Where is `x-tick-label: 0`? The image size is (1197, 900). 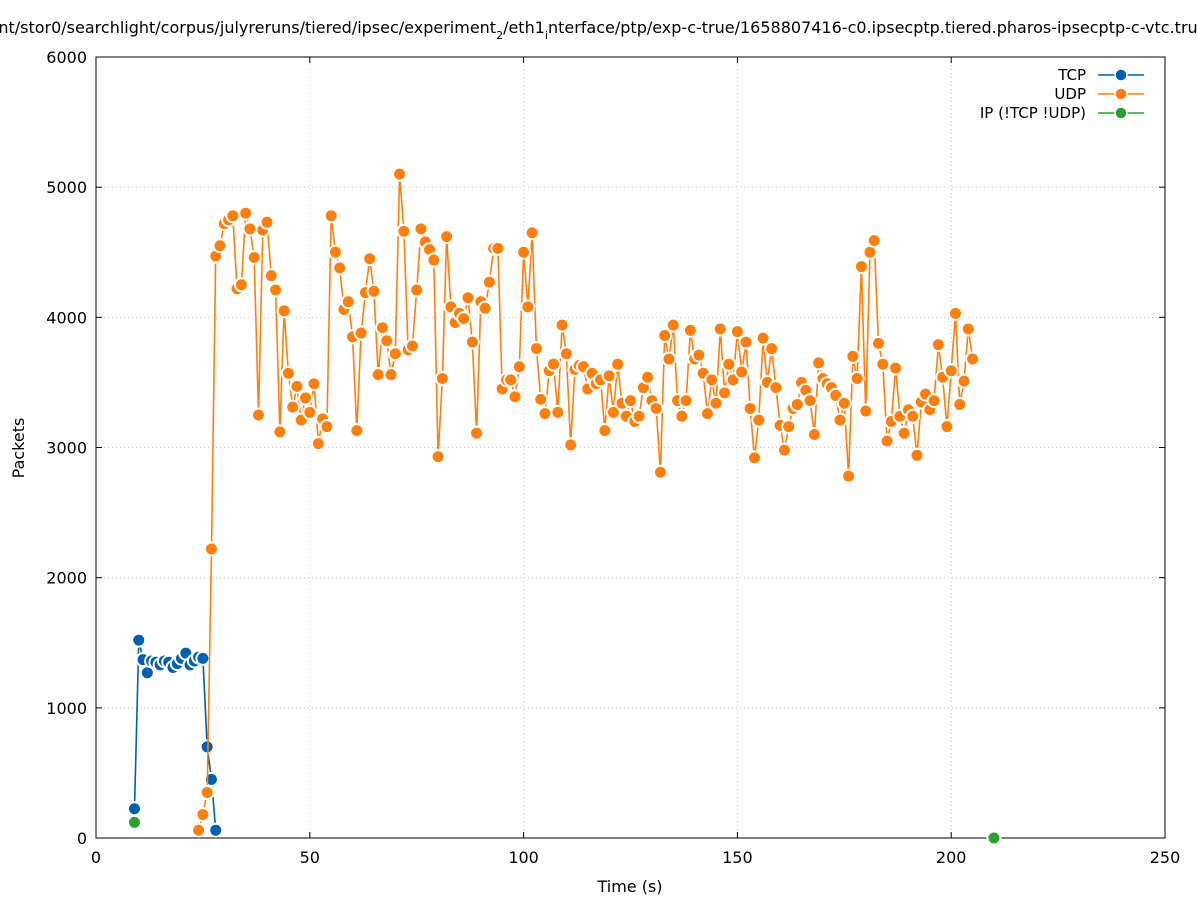
x-tick-label: 0 is located at coordinates (96, 857).